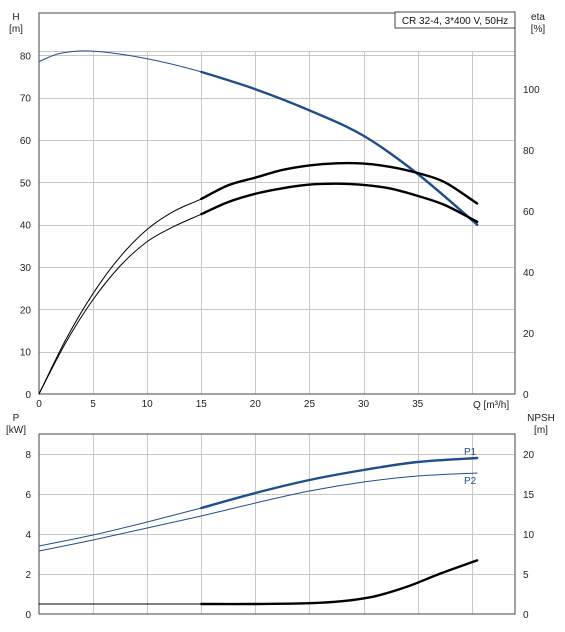 Image resolution: width=565 pixels, height=632 pixels. I want to click on flow-axis-unit: Q [m³/h], so click(491, 405).